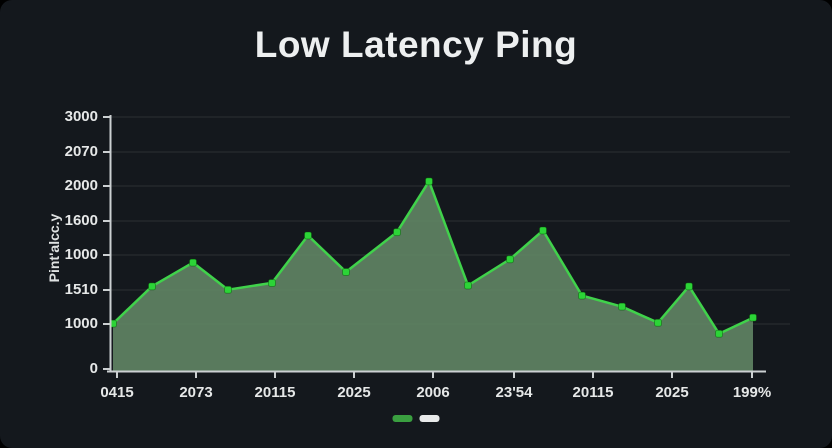  What do you see at coordinates (416, 418) in the screenshot?
I see `legend` at bounding box center [416, 418].